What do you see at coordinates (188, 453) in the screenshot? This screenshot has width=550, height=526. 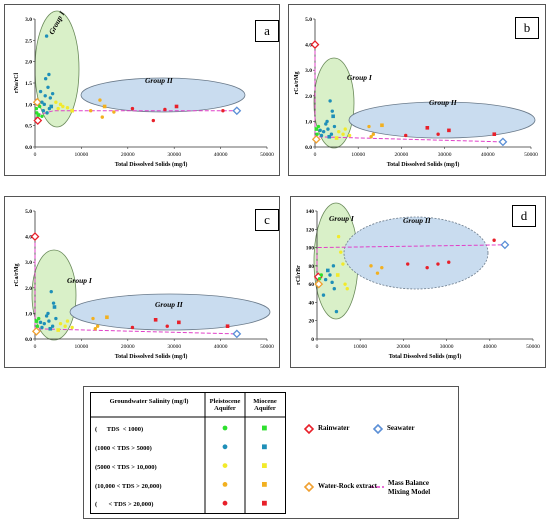 I see `legend-table-grid` at bounding box center [188, 453].